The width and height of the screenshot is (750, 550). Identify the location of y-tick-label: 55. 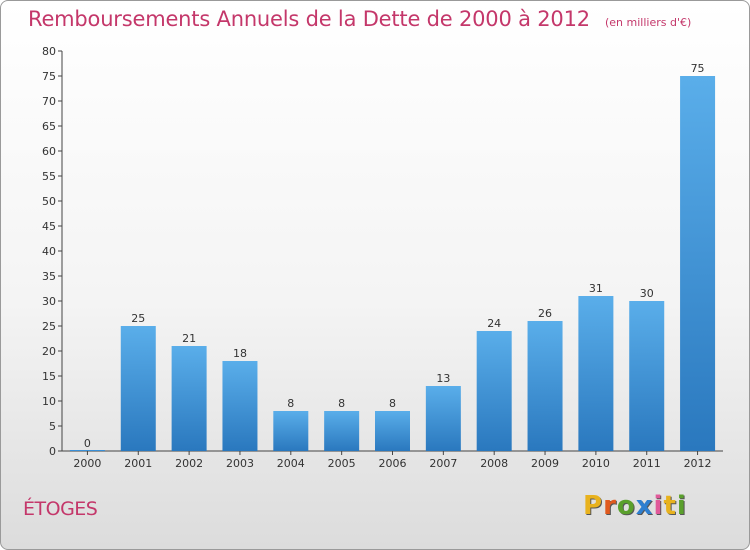
(49, 176).